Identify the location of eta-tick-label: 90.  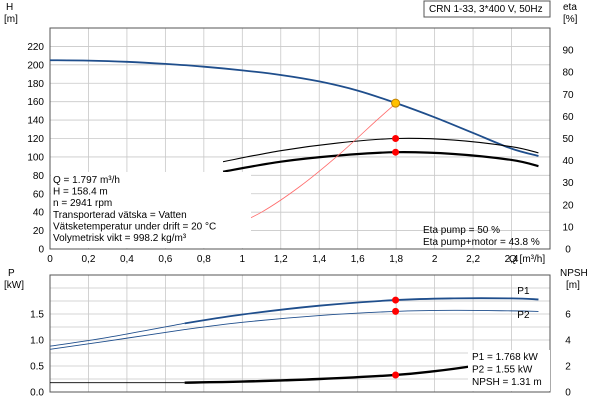
(568, 51).